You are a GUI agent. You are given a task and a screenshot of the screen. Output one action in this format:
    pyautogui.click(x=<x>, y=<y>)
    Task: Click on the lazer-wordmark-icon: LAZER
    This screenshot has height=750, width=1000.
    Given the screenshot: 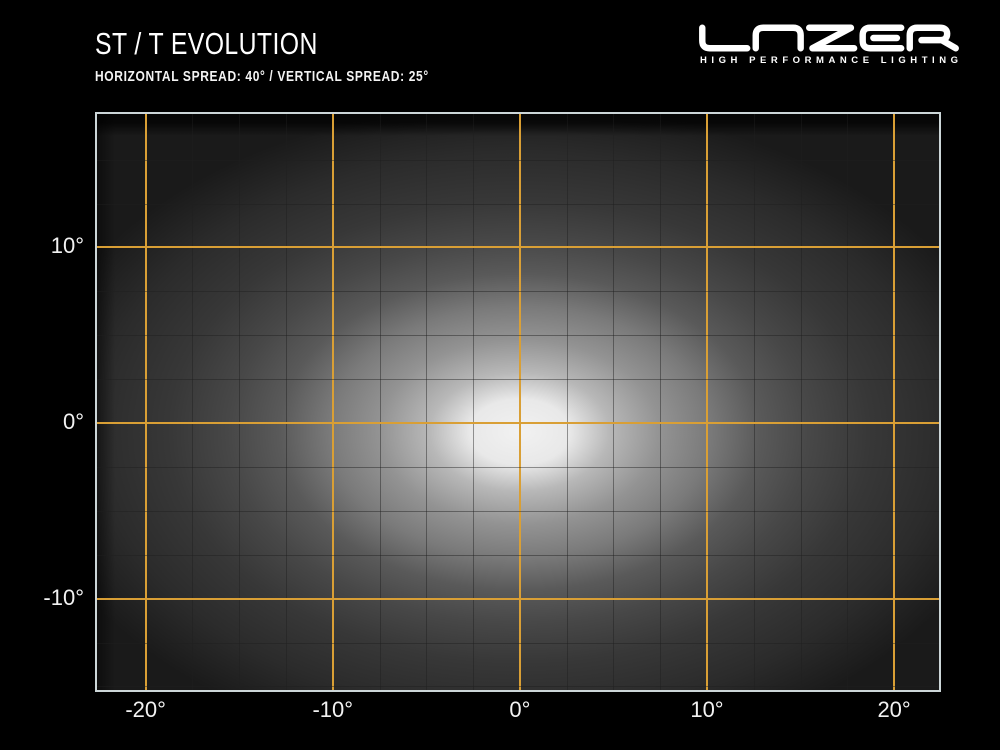 What is the action you would take?
    pyautogui.click(x=829, y=38)
    